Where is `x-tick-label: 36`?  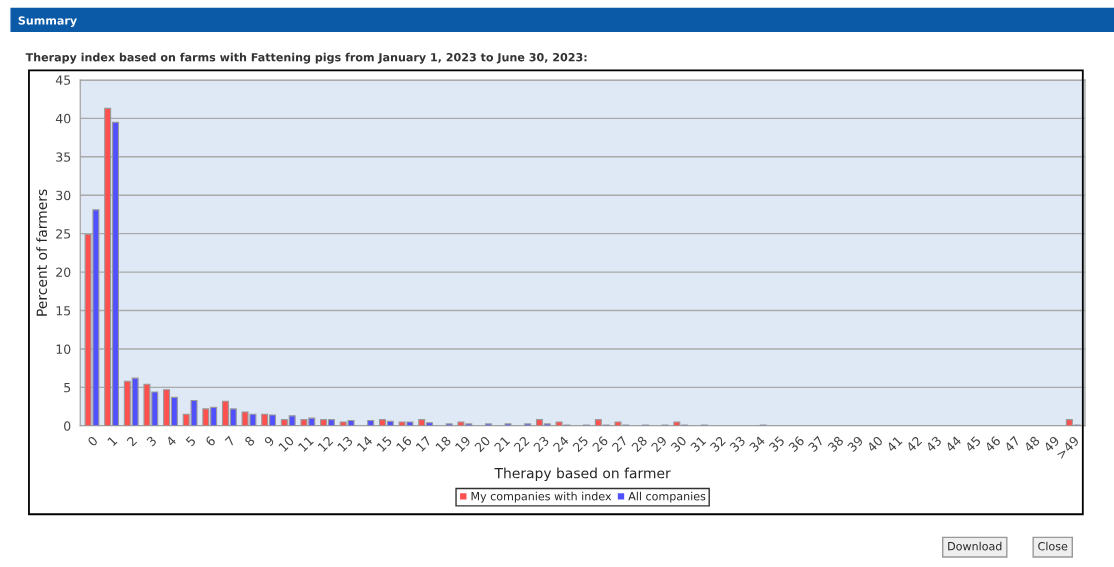
x-tick-label: 36 is located at coordinates (796, 444).